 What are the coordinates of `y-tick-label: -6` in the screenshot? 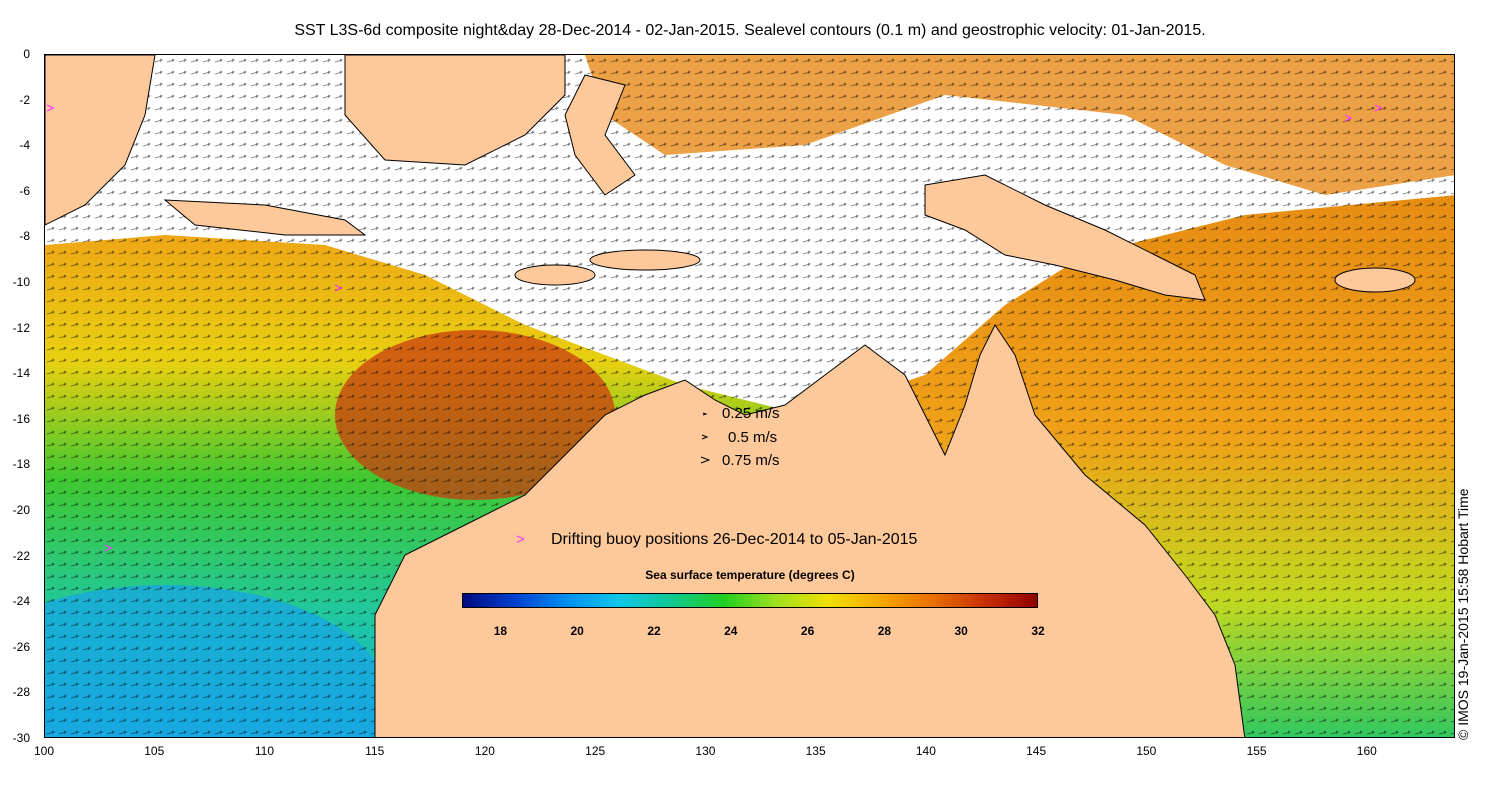 It's located at (24, 190).